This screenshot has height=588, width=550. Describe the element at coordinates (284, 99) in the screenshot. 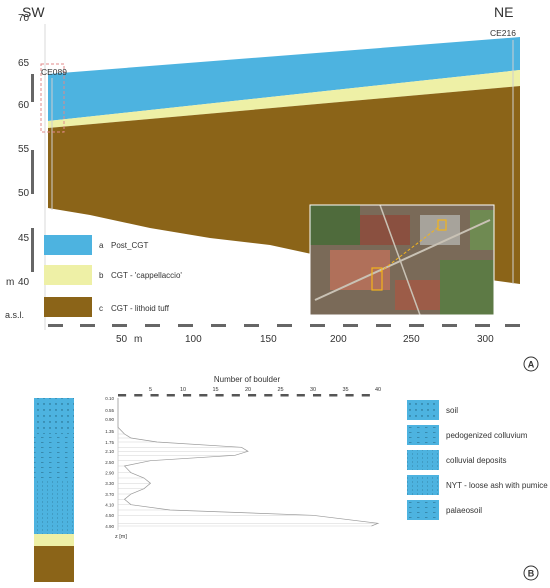

I see `layer-cappellaccio` at that location.